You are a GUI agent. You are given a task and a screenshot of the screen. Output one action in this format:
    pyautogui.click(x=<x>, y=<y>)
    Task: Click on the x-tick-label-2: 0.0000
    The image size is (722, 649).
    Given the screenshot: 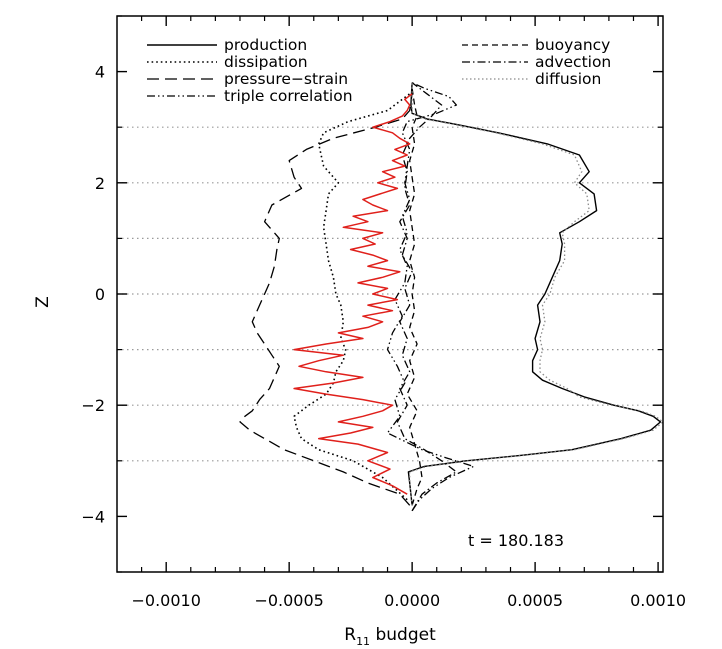 What is the action you would take?
    pyautogui.click(x=412, y=600)
    